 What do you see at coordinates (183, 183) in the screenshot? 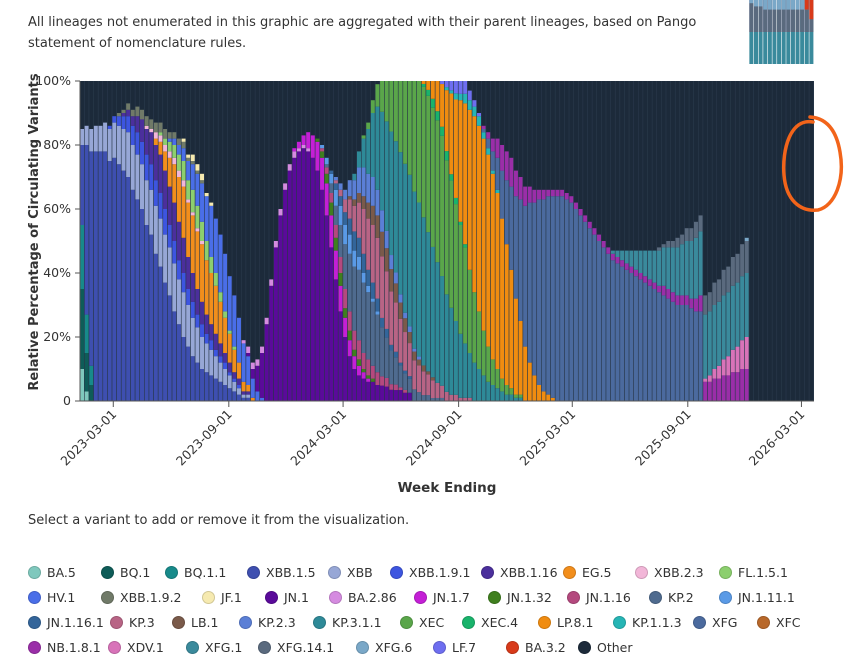
I see `bar-segment-XBB.2.3` at bounding box center [183, 183].